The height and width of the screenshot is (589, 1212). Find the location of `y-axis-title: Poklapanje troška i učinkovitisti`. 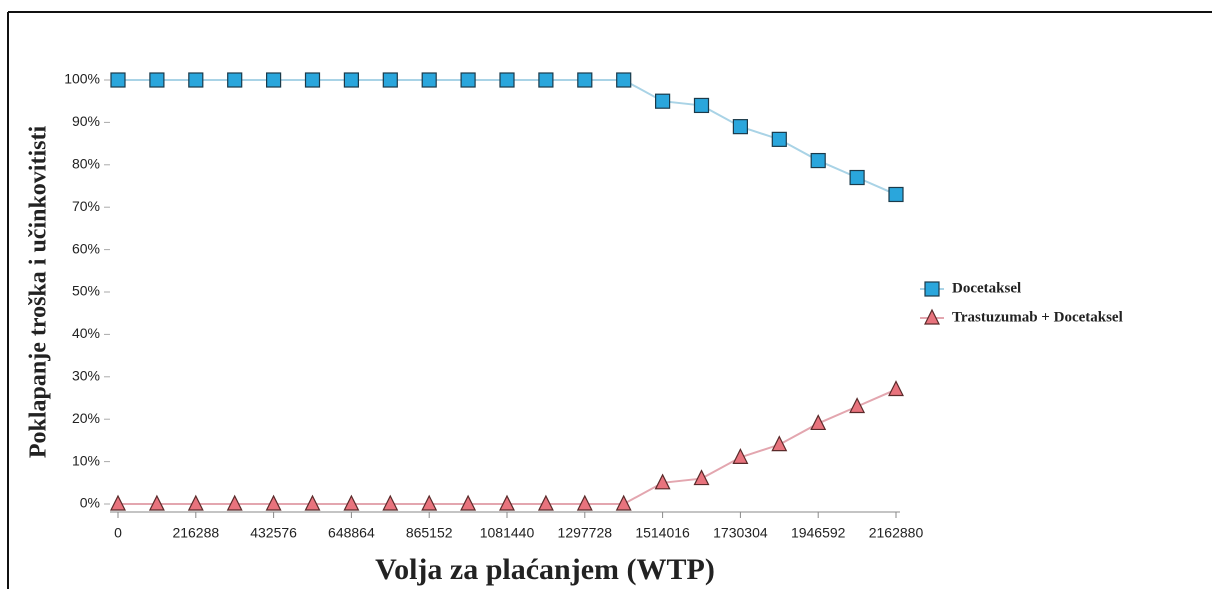

y-axis-title: Poklapanje troška i učinkovitisti is located at coordinates (39, 292).